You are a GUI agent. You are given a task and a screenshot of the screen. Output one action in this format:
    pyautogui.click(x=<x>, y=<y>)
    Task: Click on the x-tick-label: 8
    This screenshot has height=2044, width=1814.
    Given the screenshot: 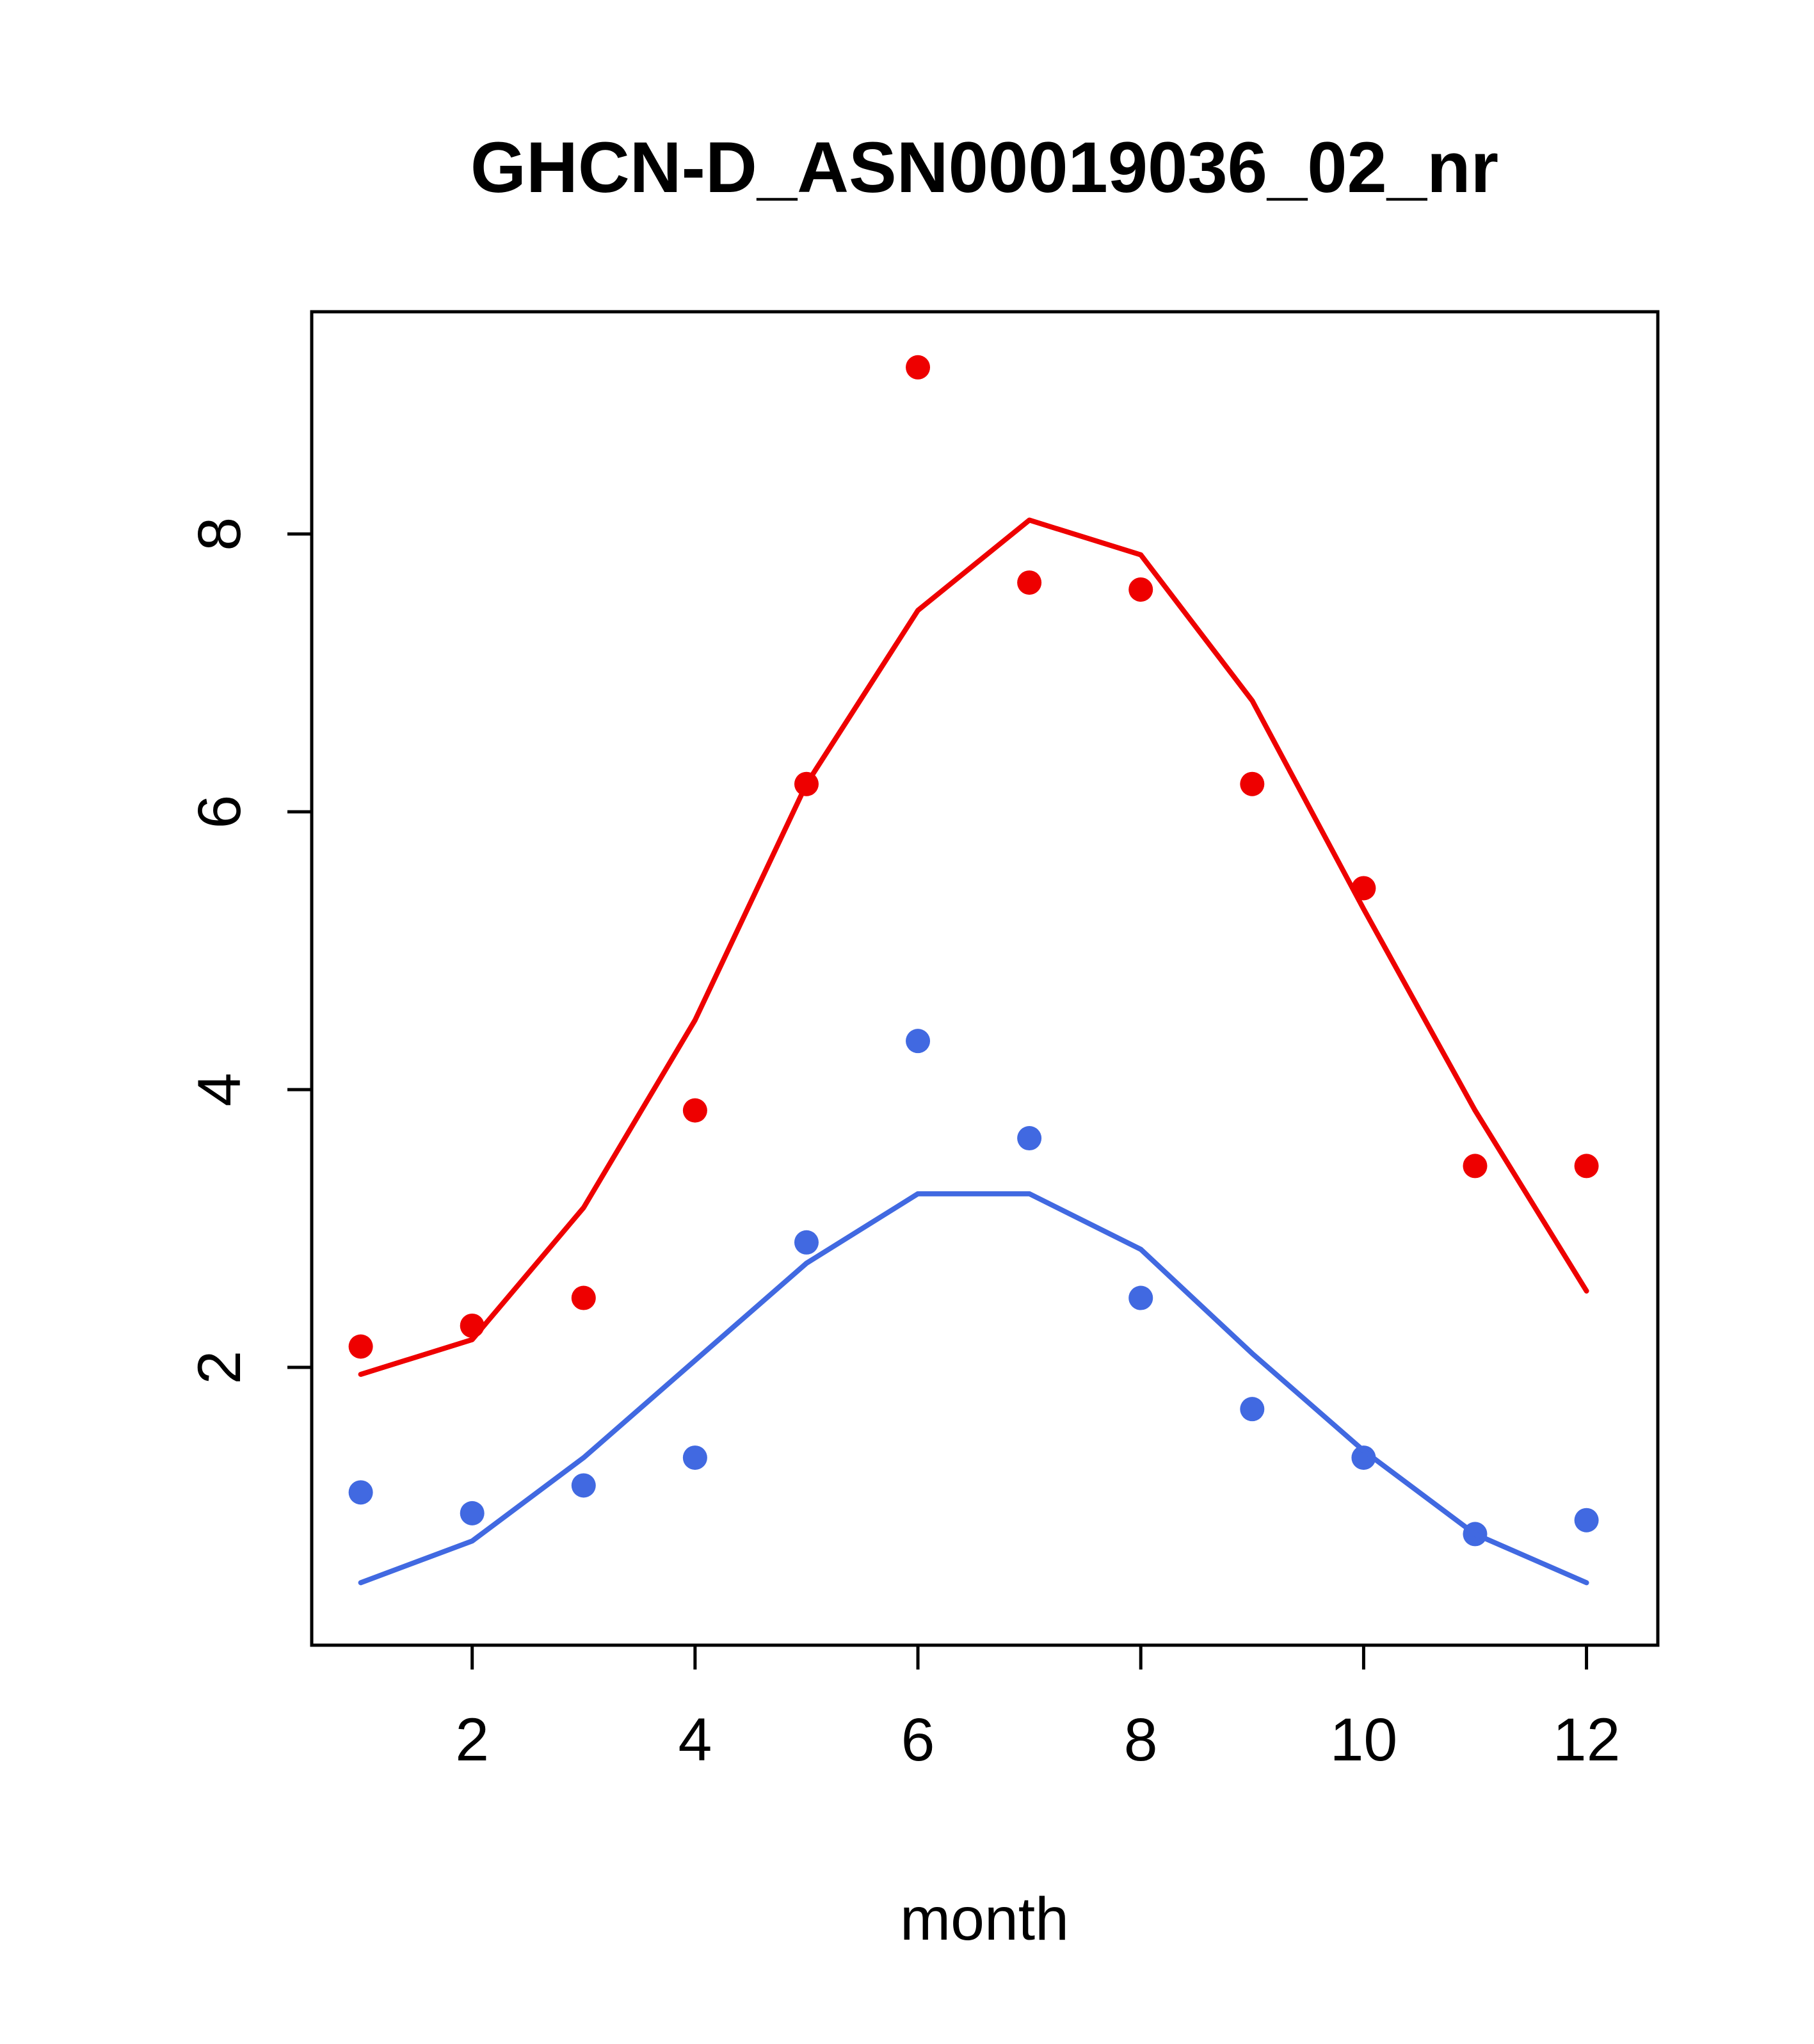 What is the action you would take?
    pyautogui.click(x=1141, y=1740)
    